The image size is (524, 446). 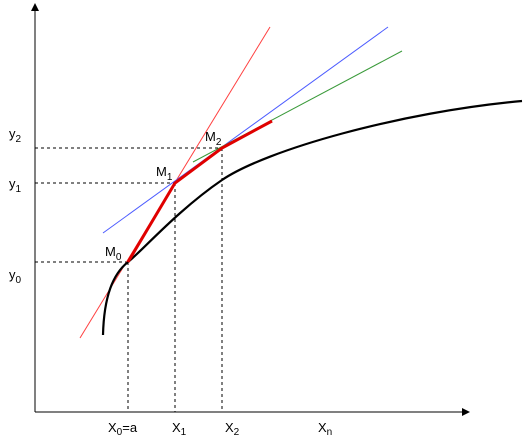 I want to click on x-label: X2, so click(x=232, y=429).